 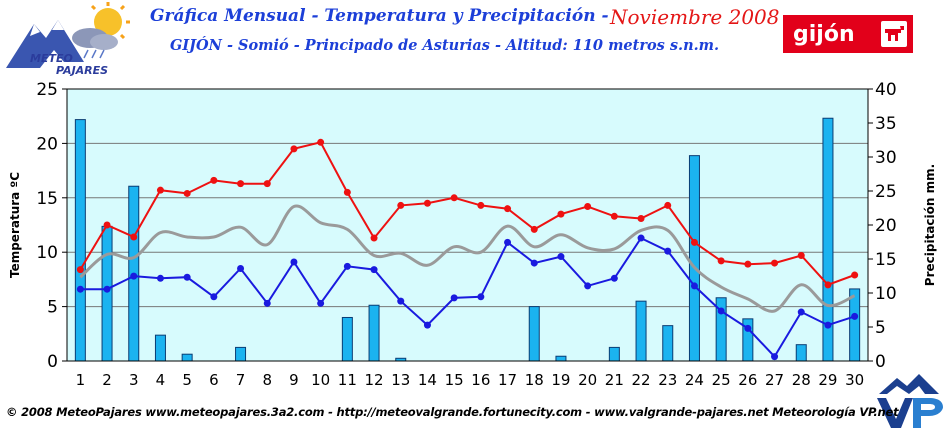 I want to click on y2-axis-label: Precipitación mm., so click(x=930, y=225).